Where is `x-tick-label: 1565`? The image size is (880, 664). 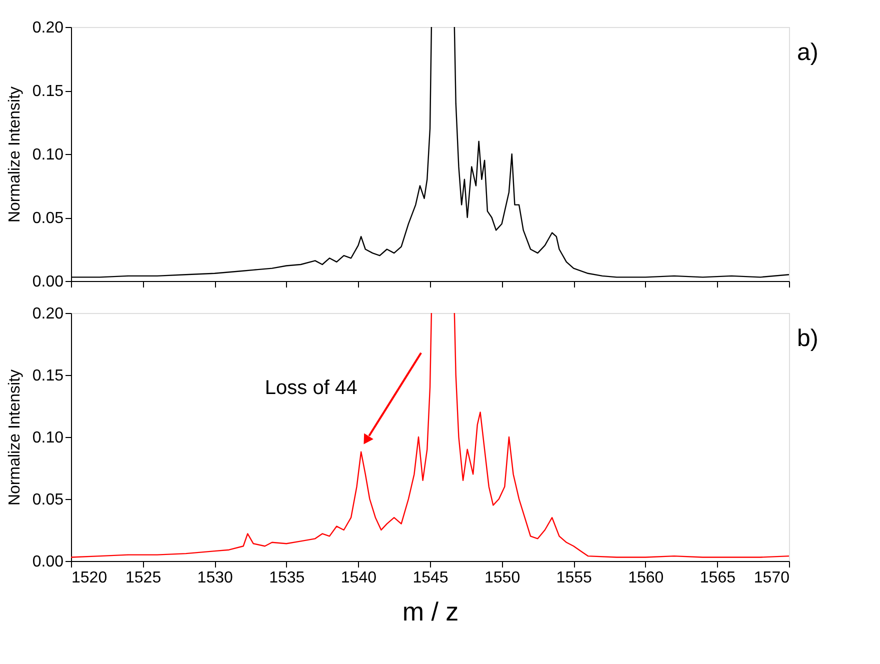 x-tick-label: 1565 is located at coordinates (718, 578).